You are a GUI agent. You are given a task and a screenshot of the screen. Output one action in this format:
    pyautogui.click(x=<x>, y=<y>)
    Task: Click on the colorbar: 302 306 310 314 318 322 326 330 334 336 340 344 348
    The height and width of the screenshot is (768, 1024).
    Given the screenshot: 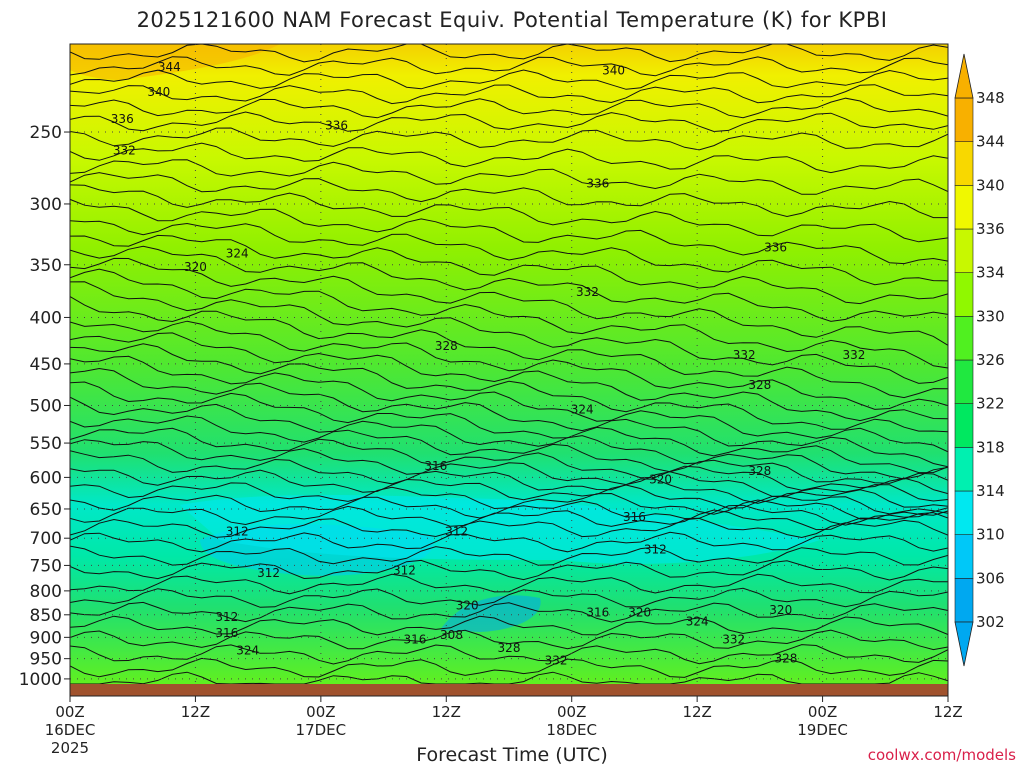 What is the action you would take?
    pyautogui.click(x=979, y=360)
    